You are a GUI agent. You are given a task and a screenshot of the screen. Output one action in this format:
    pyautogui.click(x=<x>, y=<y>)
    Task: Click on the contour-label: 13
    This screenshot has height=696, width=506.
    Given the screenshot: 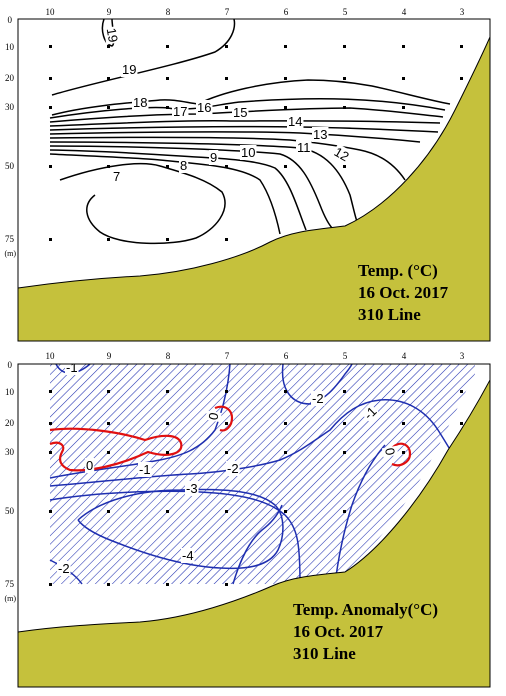 What is the action you would take?
    pyautogui.click(x=320, y=134)
    